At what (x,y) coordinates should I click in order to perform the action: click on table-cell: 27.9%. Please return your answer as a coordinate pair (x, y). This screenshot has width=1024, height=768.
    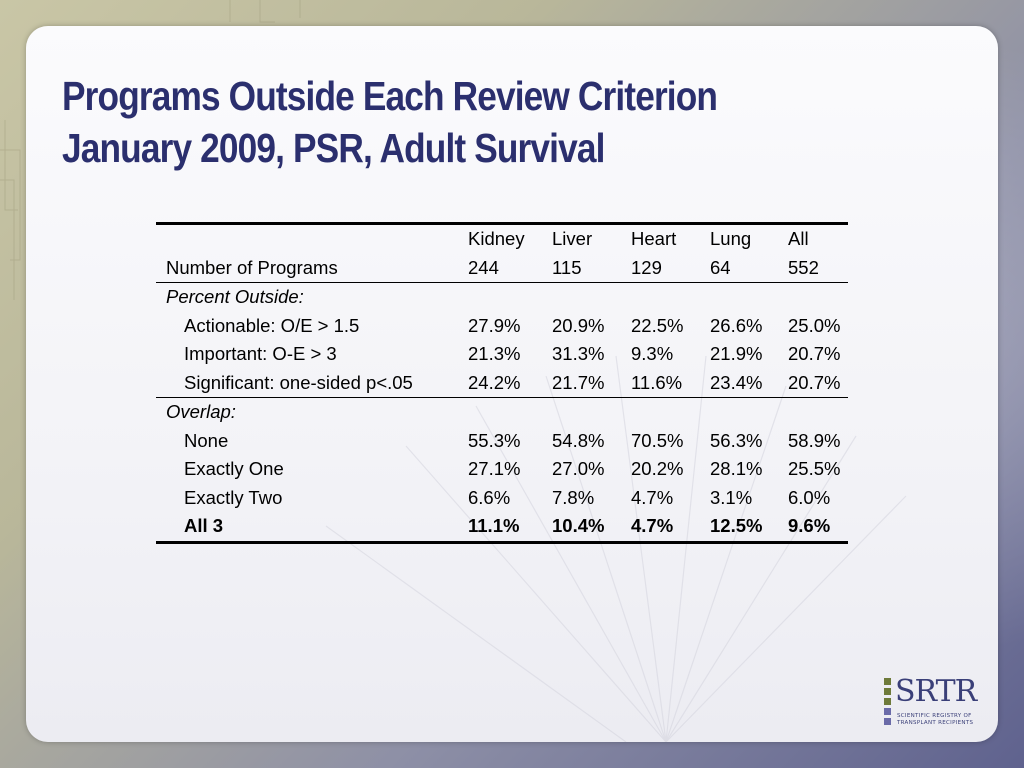
    Looking at the image, I should click on (494, 325).